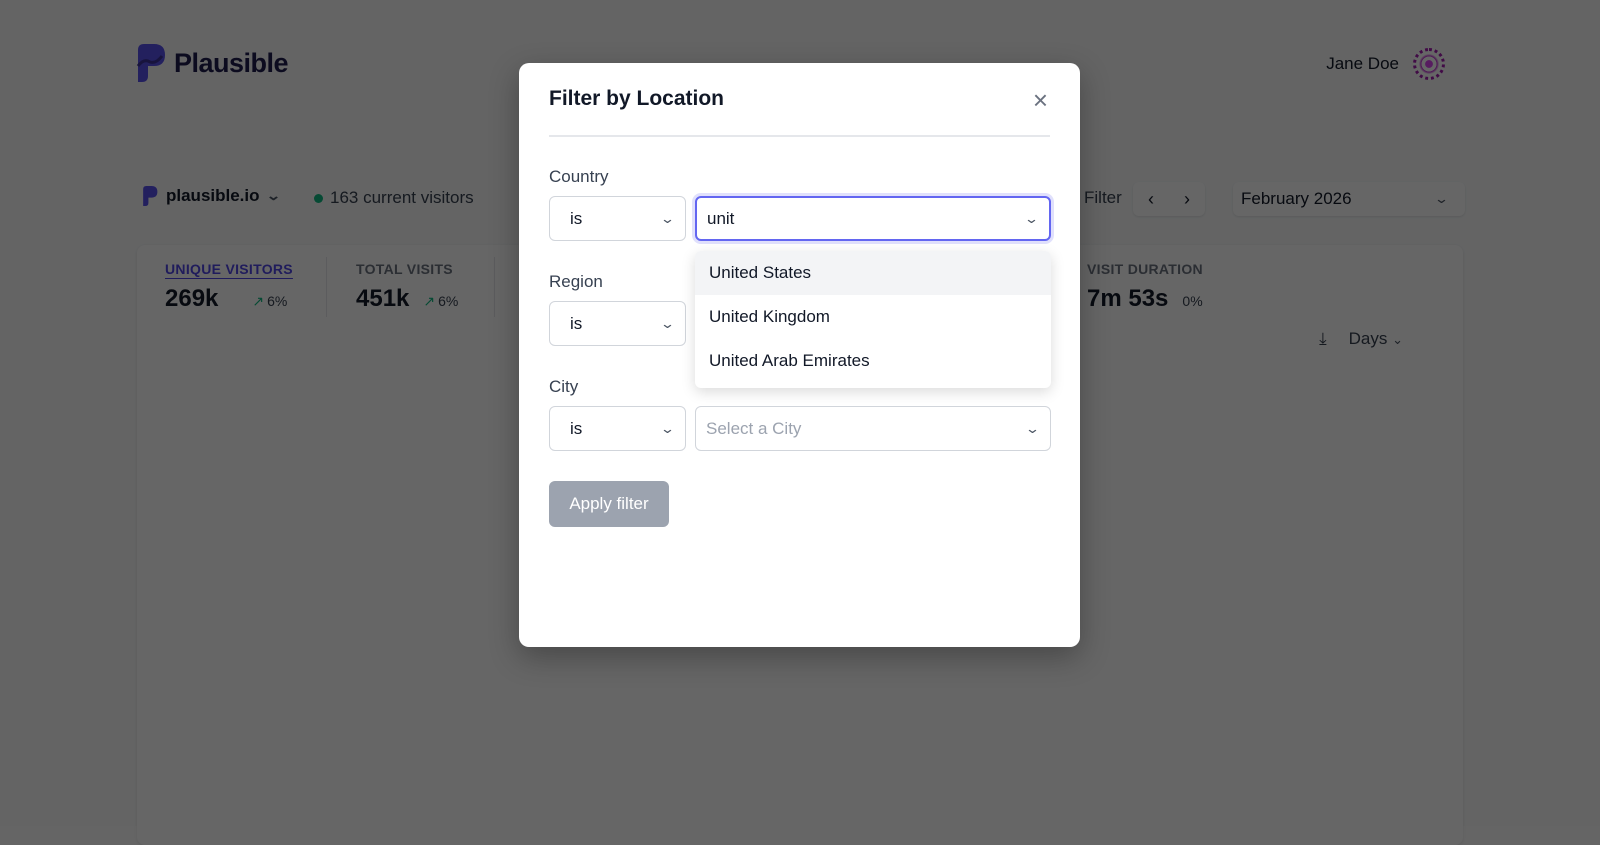  I want to click on metric-visit-duration: VISIT DURATION 7m 53s 0%, so click(1145, 287).